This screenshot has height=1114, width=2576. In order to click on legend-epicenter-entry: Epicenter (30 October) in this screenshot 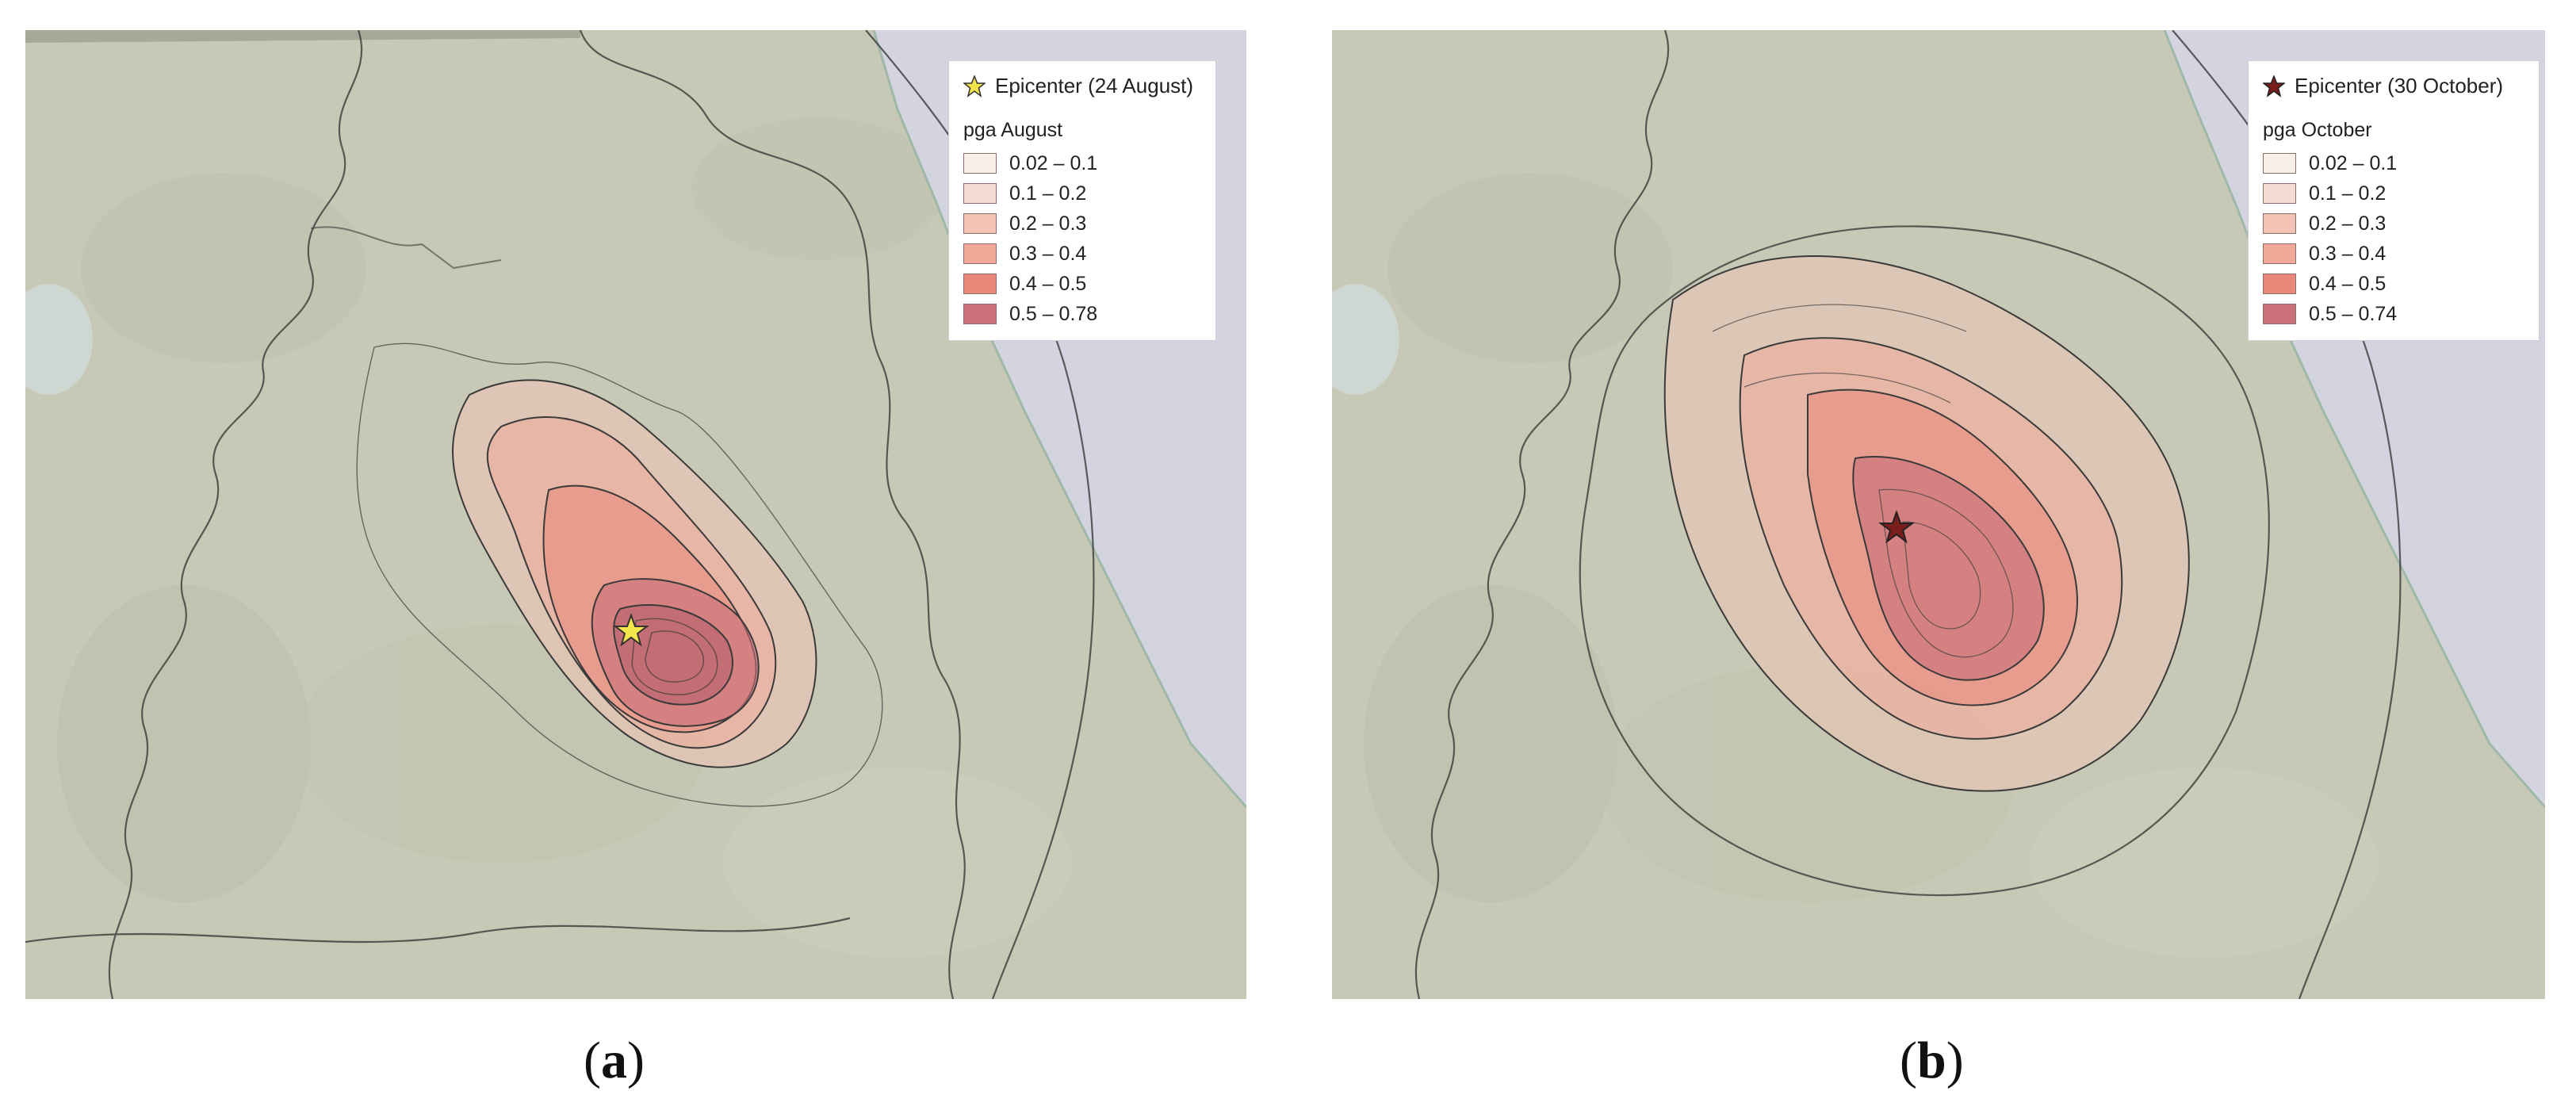, I will do `click(2393, 86)`.